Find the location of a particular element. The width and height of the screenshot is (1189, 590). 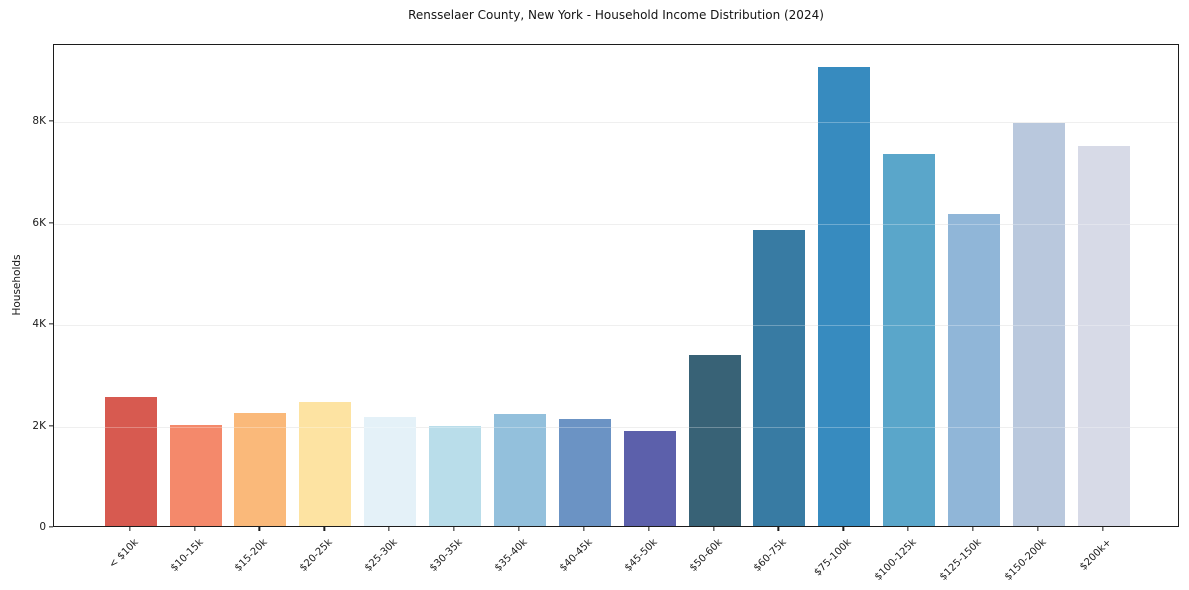

y-tick-label: 6K is located at coordinates (39, 222).